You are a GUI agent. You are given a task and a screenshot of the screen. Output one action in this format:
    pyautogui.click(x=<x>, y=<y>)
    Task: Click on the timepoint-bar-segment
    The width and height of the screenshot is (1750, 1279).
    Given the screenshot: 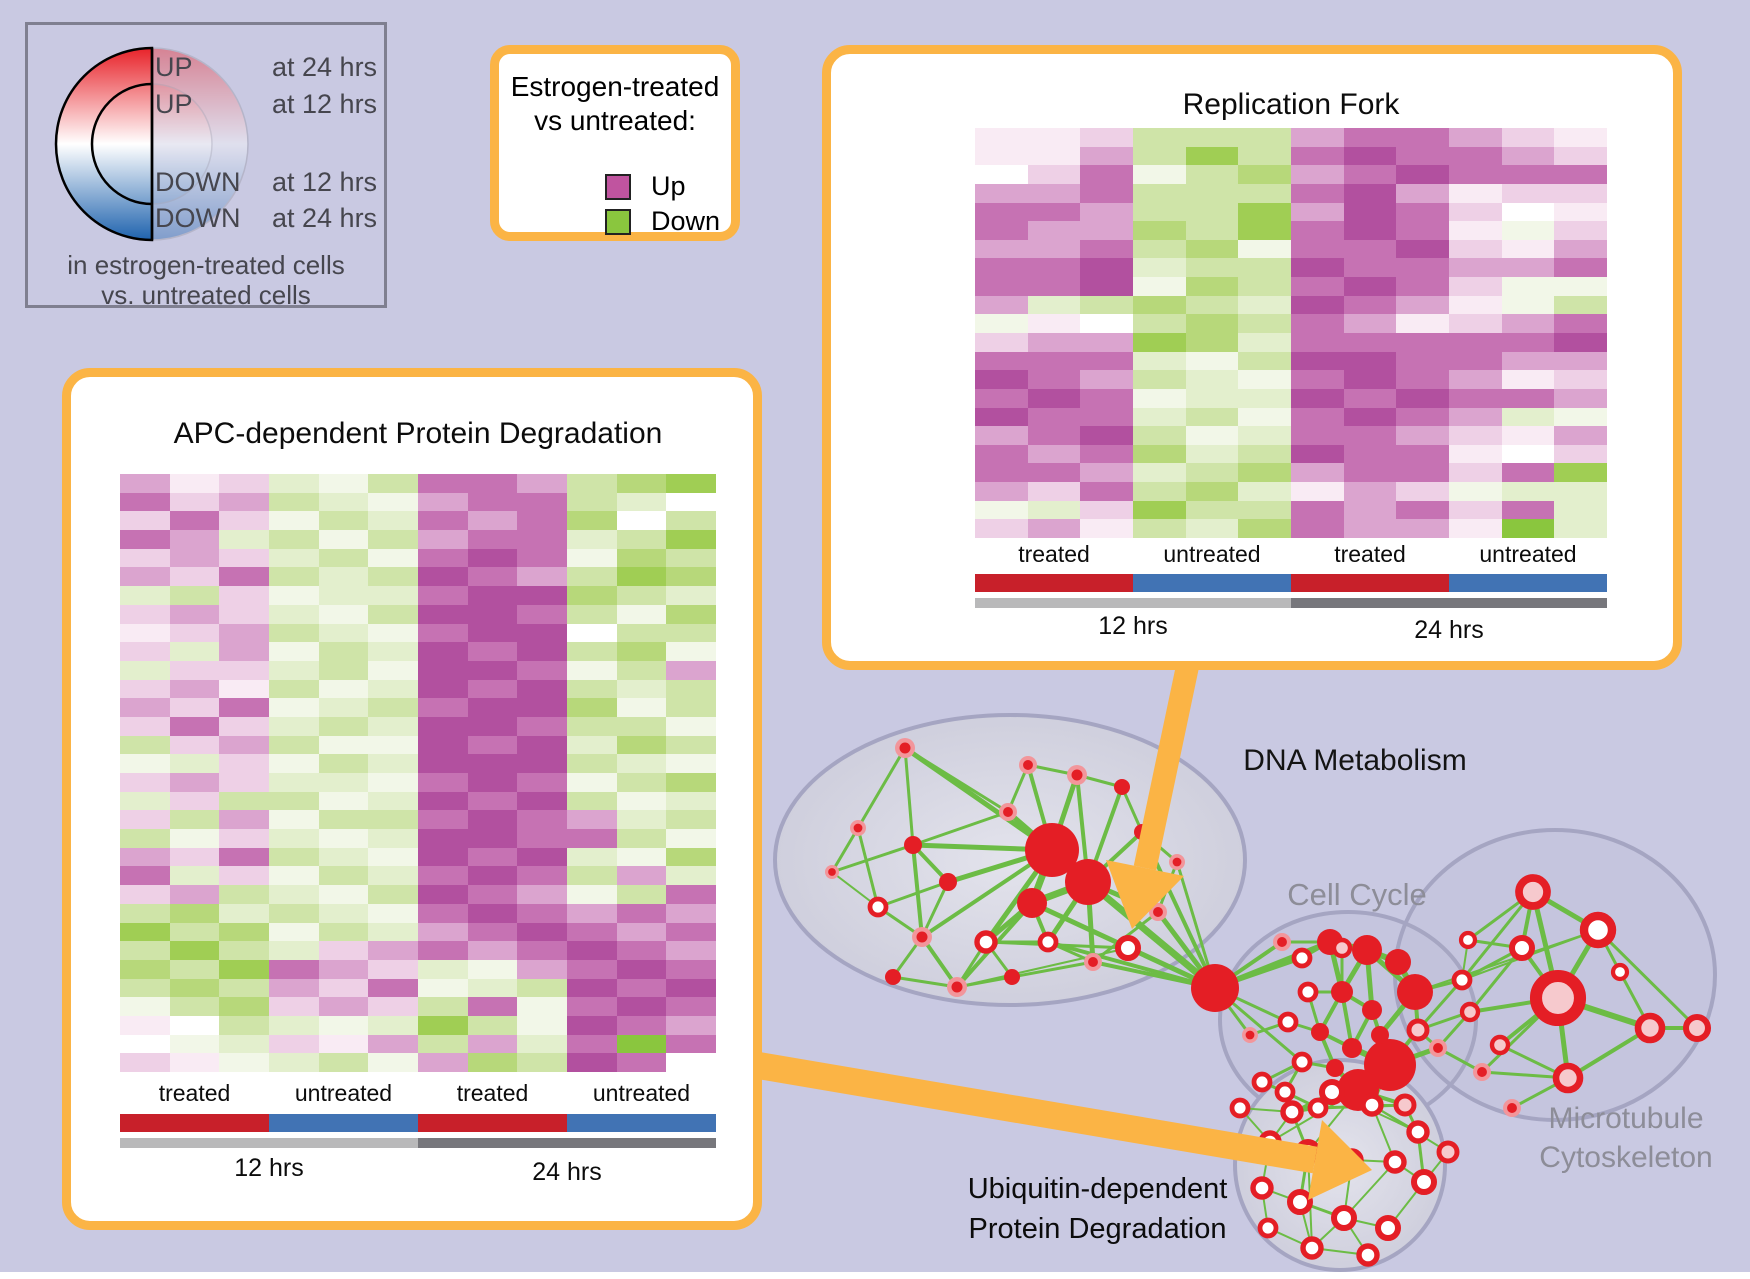 What is the action you would take?
    pyautogui.click(x=269, y=1143)
    